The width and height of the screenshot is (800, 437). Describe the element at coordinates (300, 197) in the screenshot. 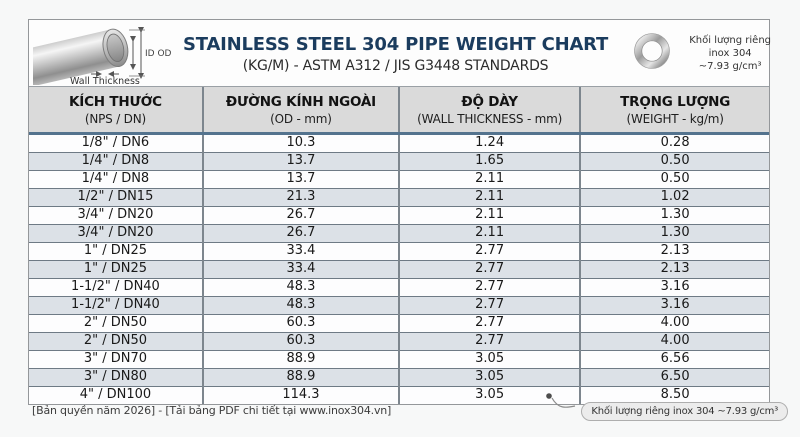

I see `od-cell: 21.3` at that location.